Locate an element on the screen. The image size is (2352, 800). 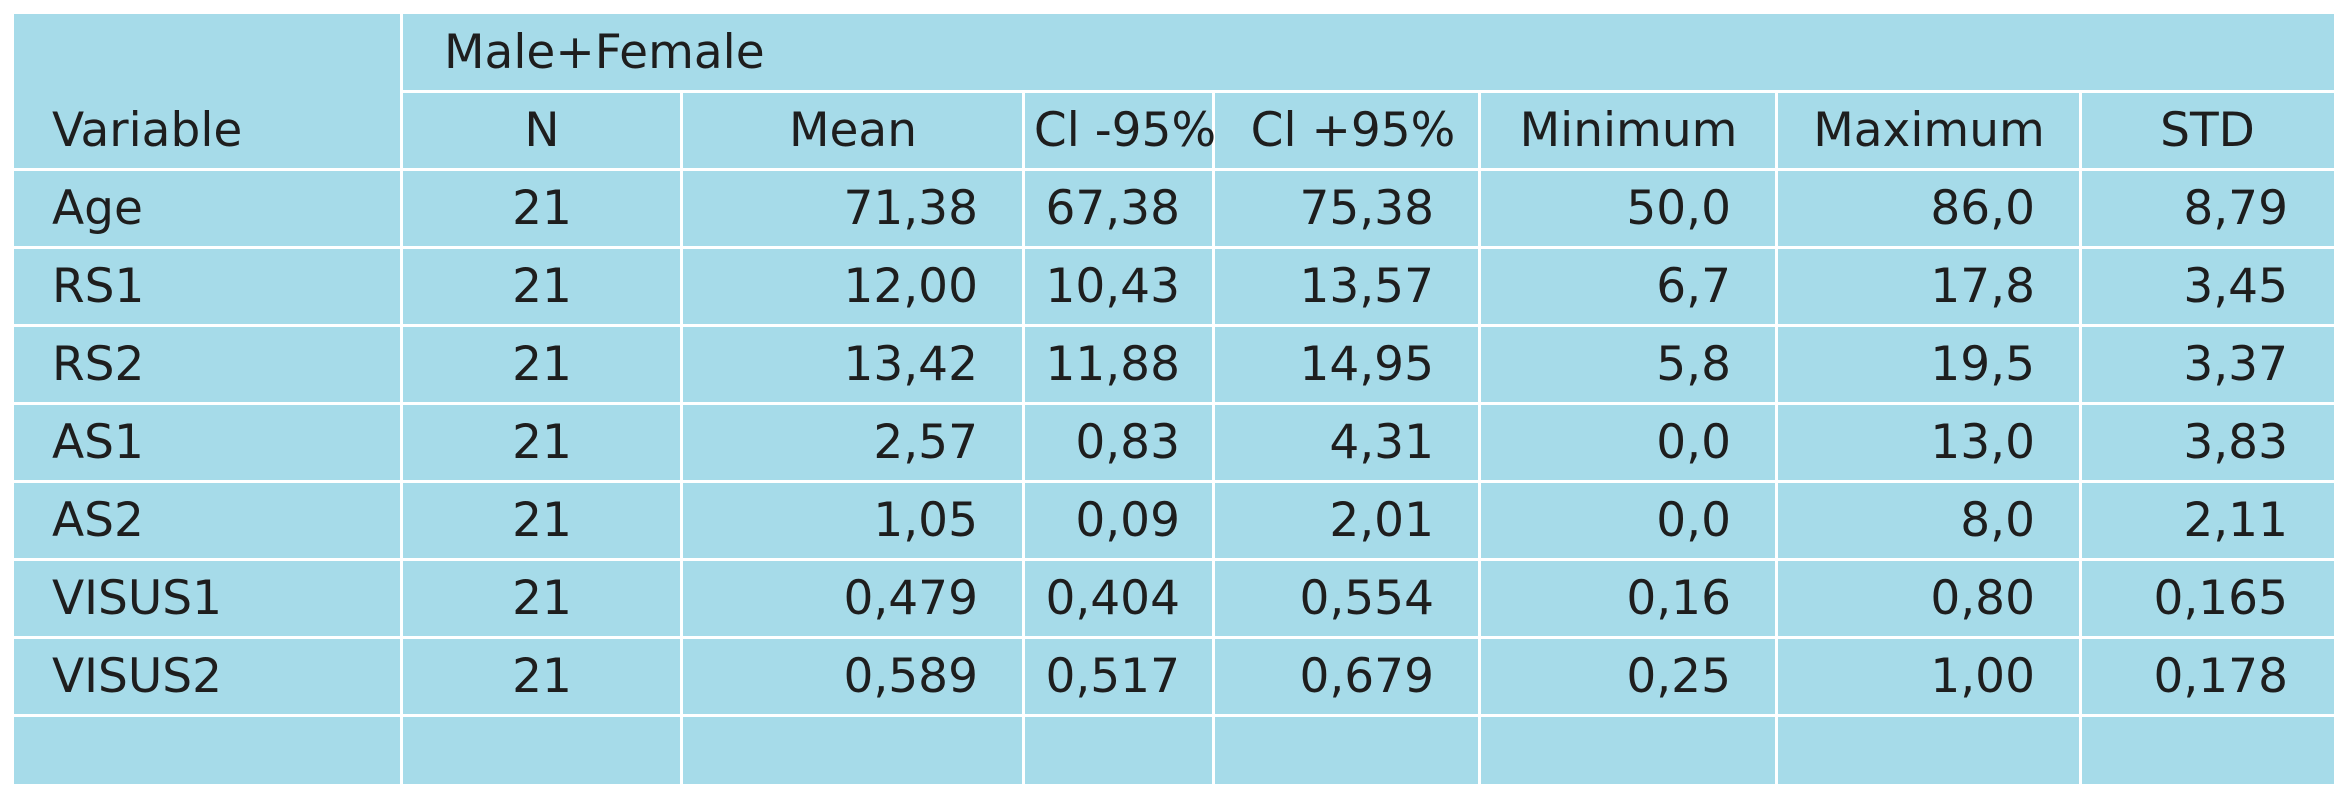
row-label: RS2 is located at coordinates (98, 364).